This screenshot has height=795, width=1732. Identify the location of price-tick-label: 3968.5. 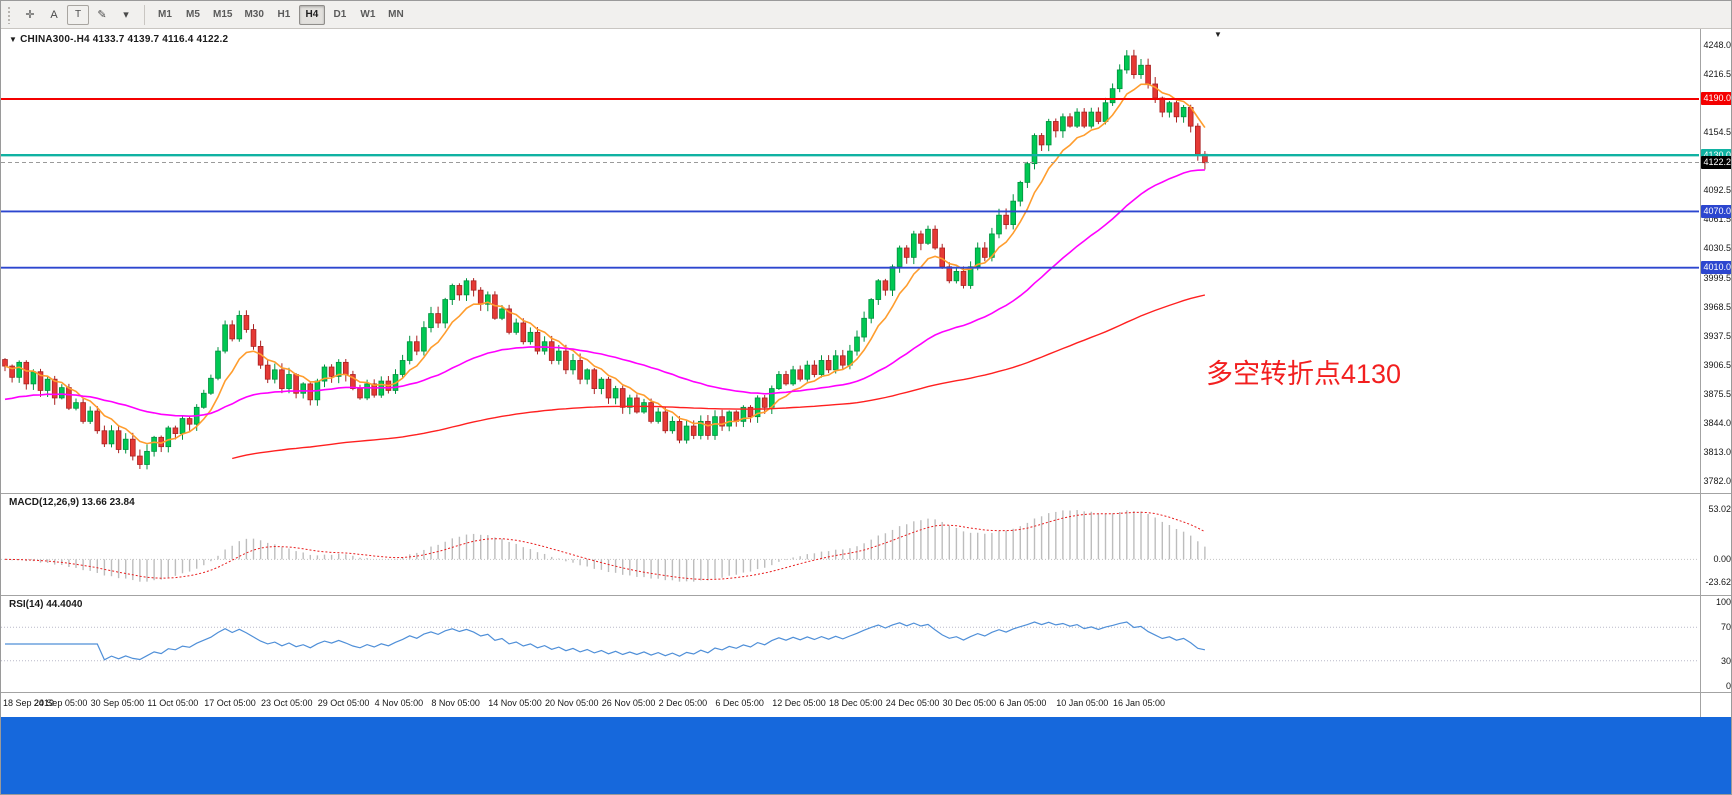
(1717, 306).